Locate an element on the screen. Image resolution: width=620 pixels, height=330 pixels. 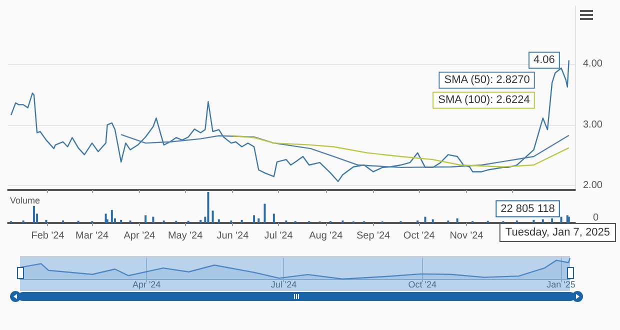
text: 0 is located at coordinates (596, 218).